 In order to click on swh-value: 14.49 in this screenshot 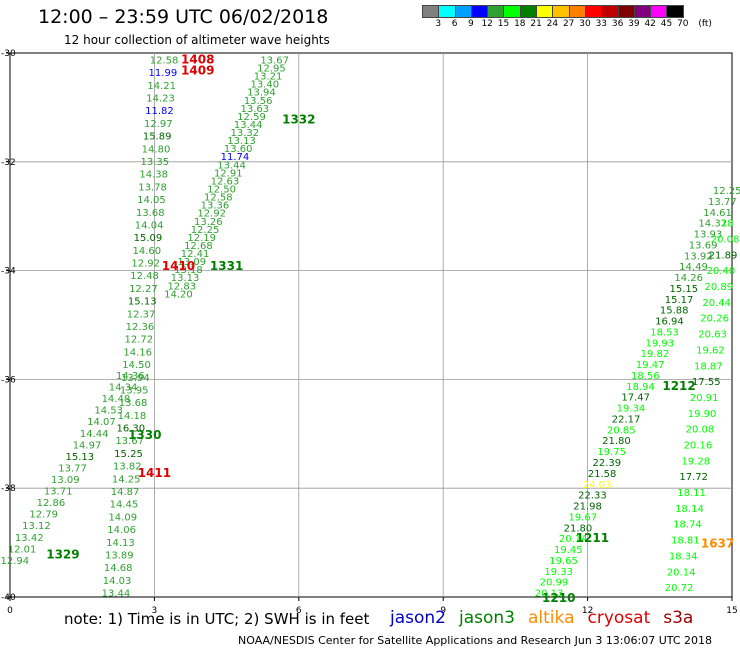, I will do `click(693, 267)`.